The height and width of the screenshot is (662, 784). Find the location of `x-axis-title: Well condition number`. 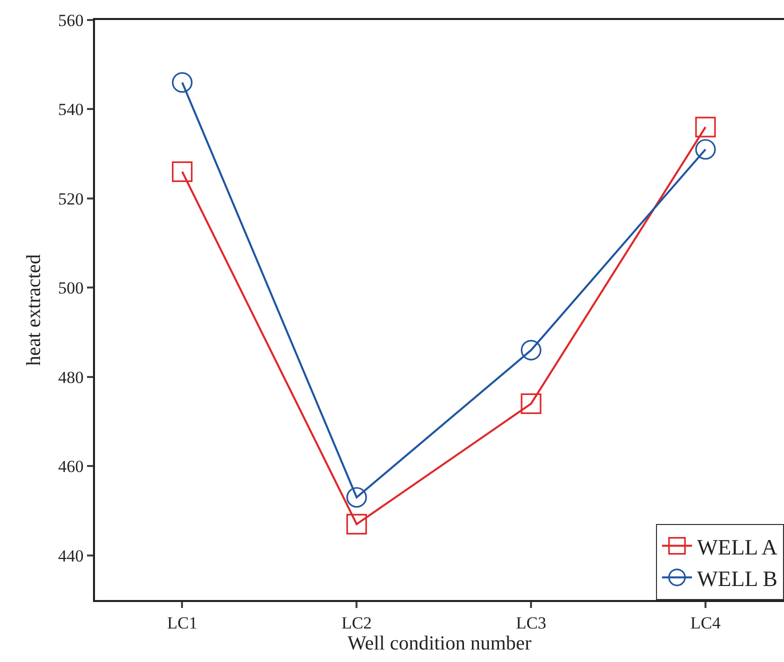

x-axis-title: Well condition number is located at coordinates (440, 643).